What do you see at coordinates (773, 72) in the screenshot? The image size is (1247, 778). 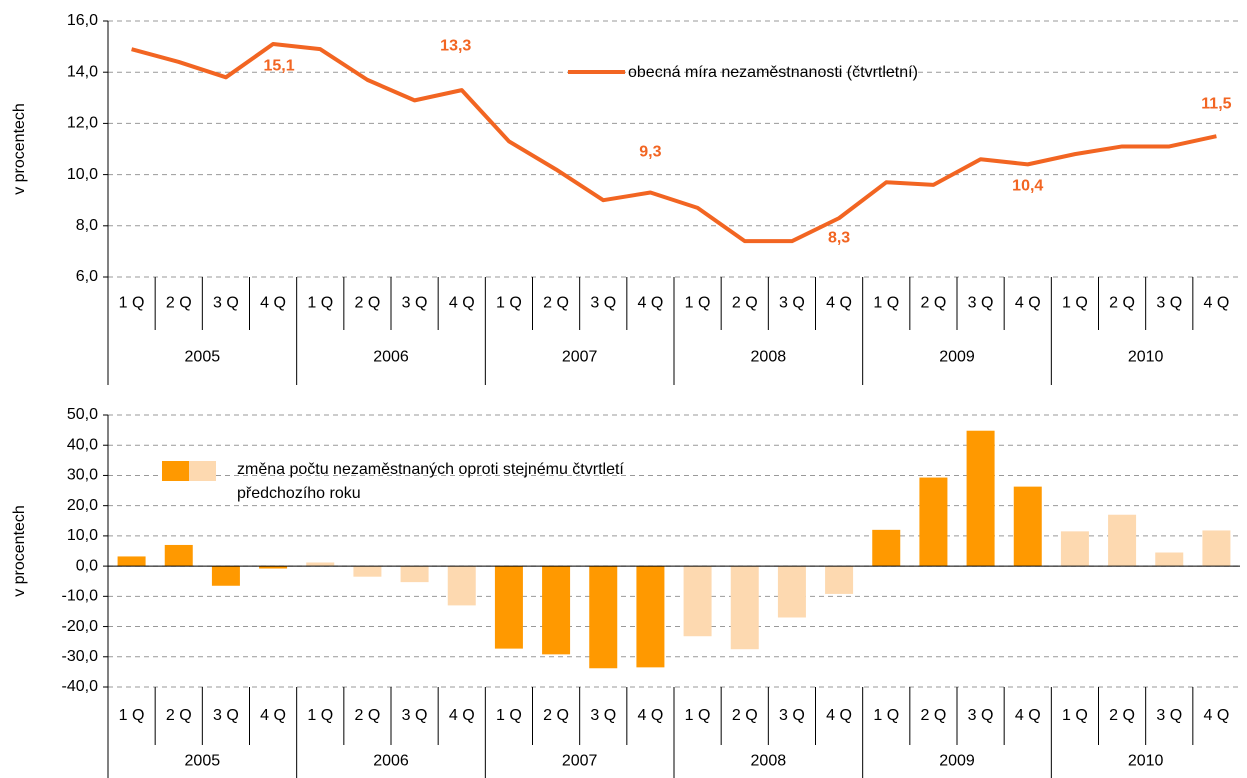 I see `legend-label: obecná míra nezaměstnanosti (čtvrtletní)` at bounding box center [773, 72].